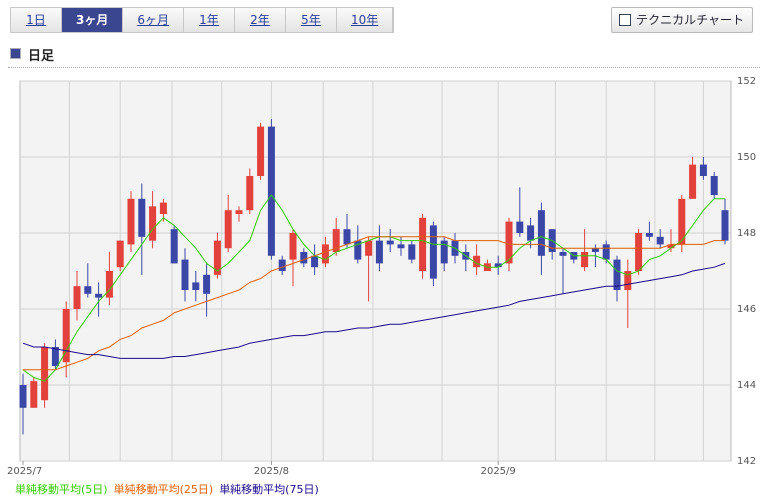 The width and height of the screenshot is (768, 500). What do you see at coordinates (746, 81) in the screenshot?
I see `y-tick-label: 152` at bounding box center [746, 81].